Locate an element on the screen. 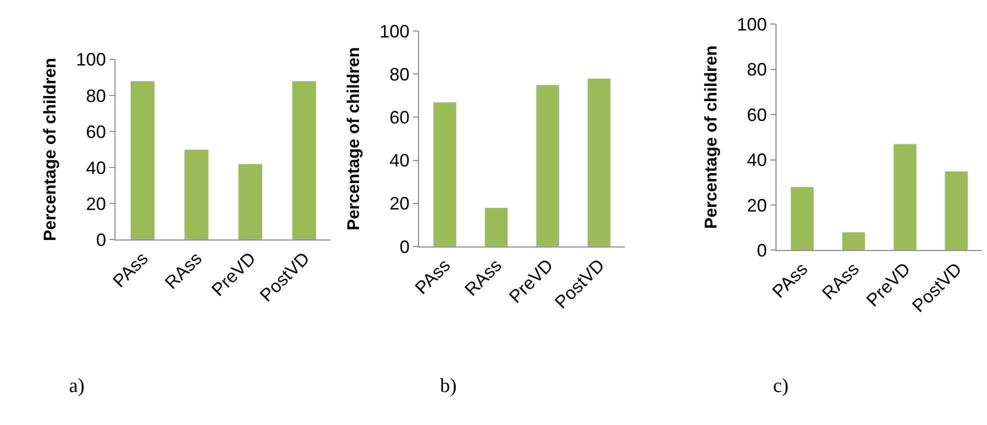  text: c) is located at coordinates (781, 386).